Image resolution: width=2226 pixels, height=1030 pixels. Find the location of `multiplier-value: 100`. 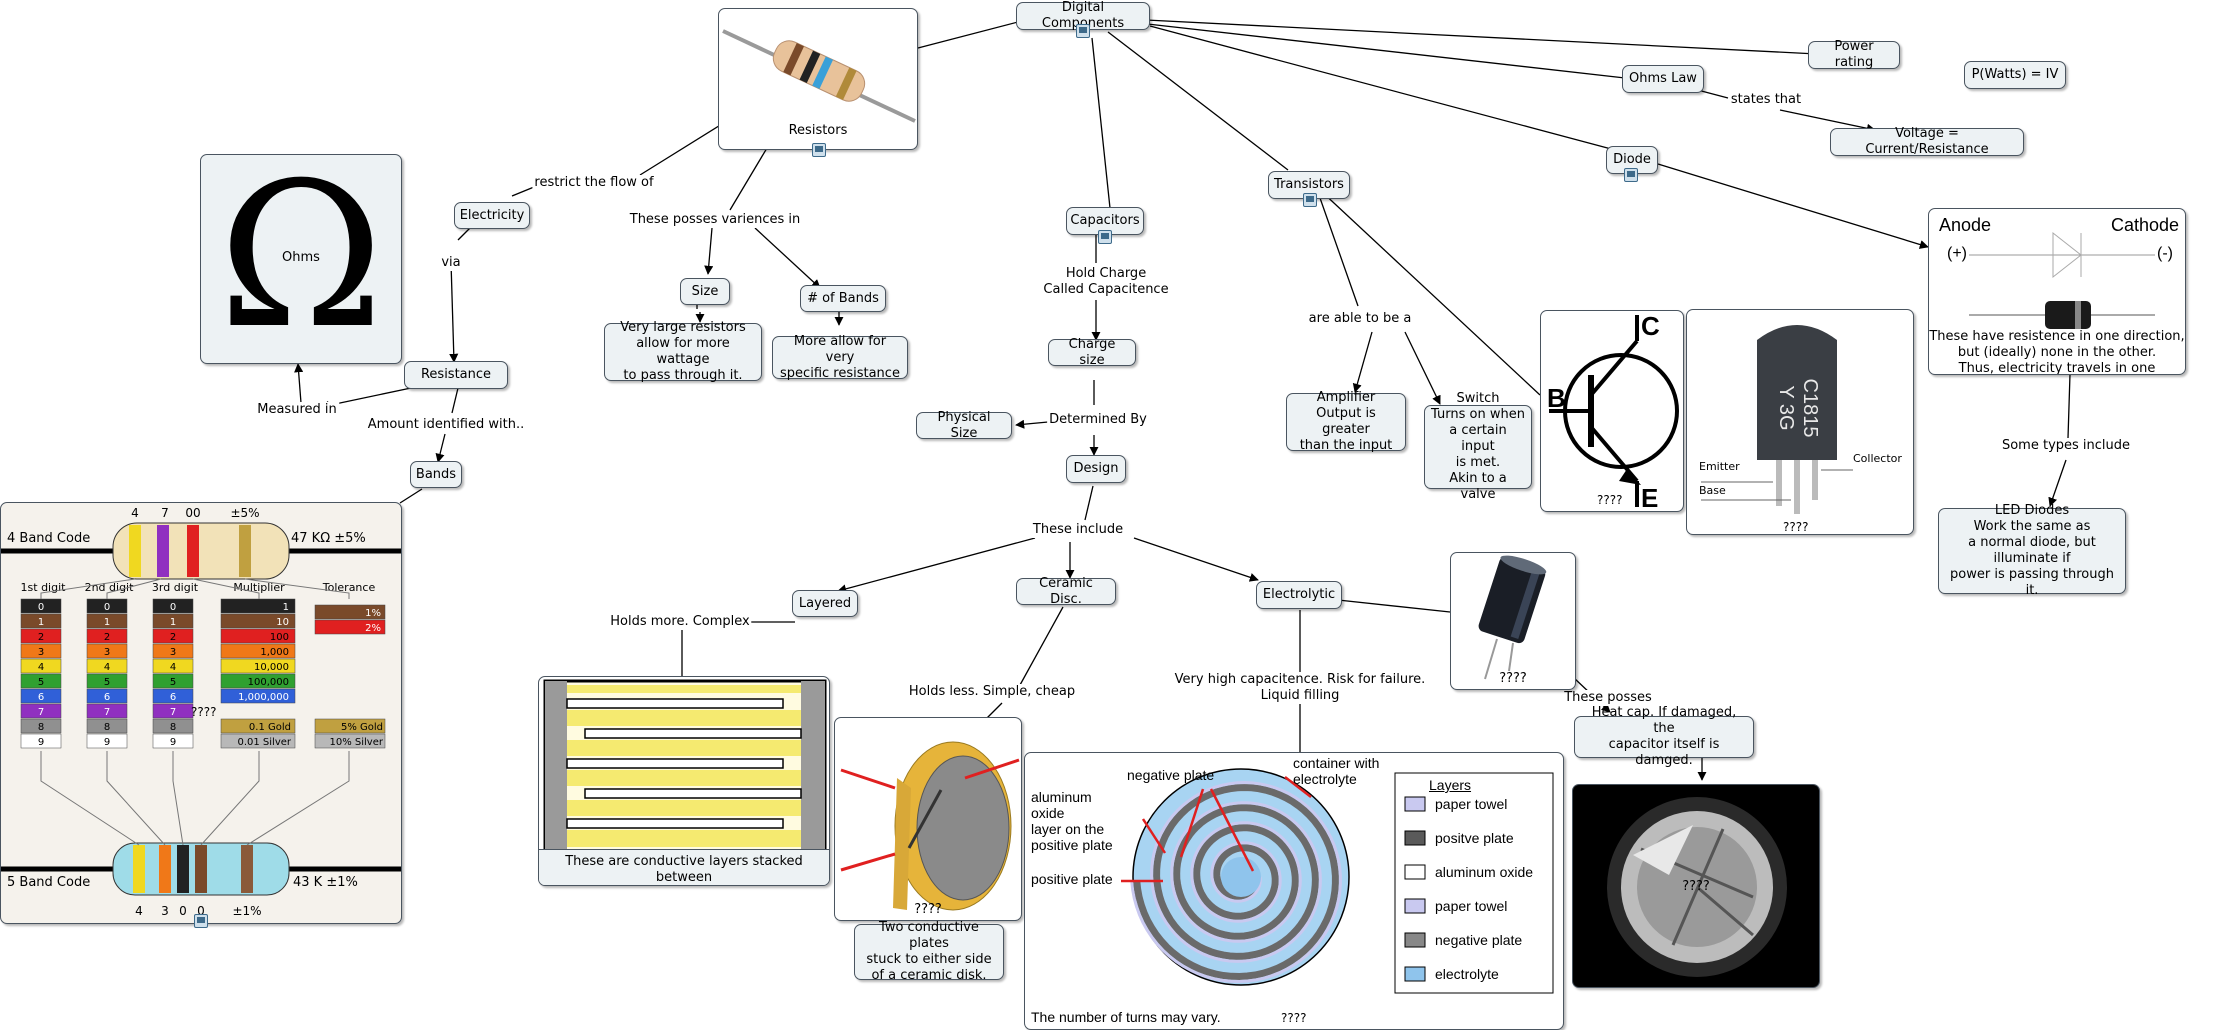

multiplier-value: 100 is located at coordinates (279, 637).